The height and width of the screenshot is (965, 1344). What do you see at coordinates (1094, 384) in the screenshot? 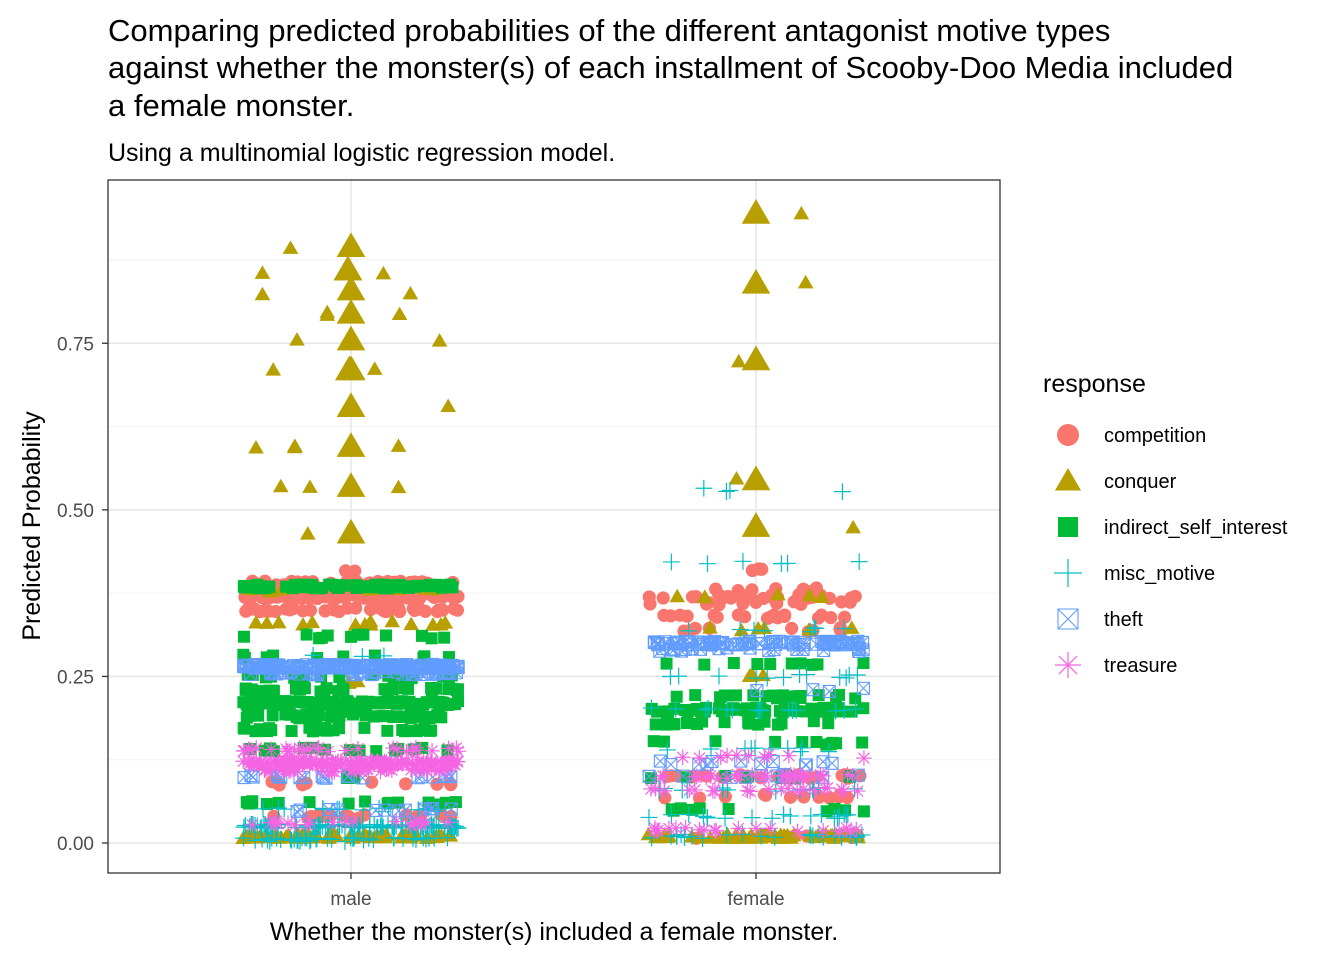
I see `legend-title: response` at bounding box center [1094, 384].